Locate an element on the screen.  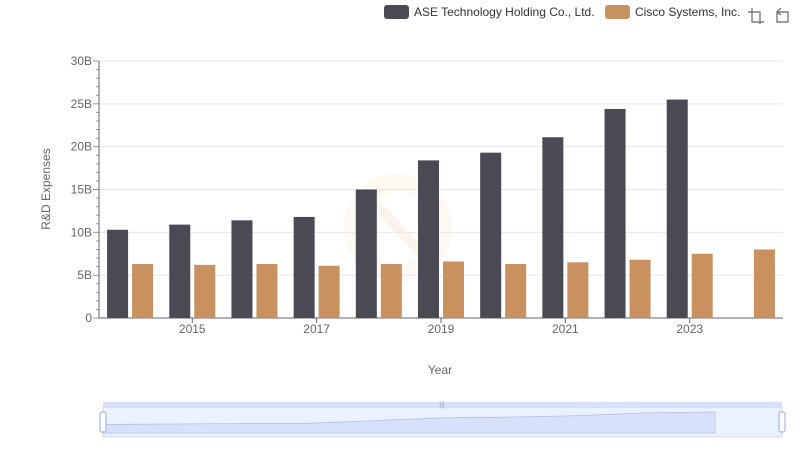
data-zoom-top-bar is located at coordinates (442, 405).